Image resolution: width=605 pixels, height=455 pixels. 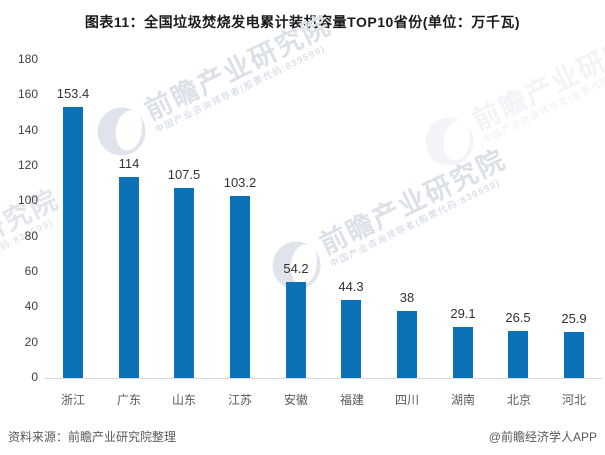 I want to click on bar-广东, so click(x=129, y=277).